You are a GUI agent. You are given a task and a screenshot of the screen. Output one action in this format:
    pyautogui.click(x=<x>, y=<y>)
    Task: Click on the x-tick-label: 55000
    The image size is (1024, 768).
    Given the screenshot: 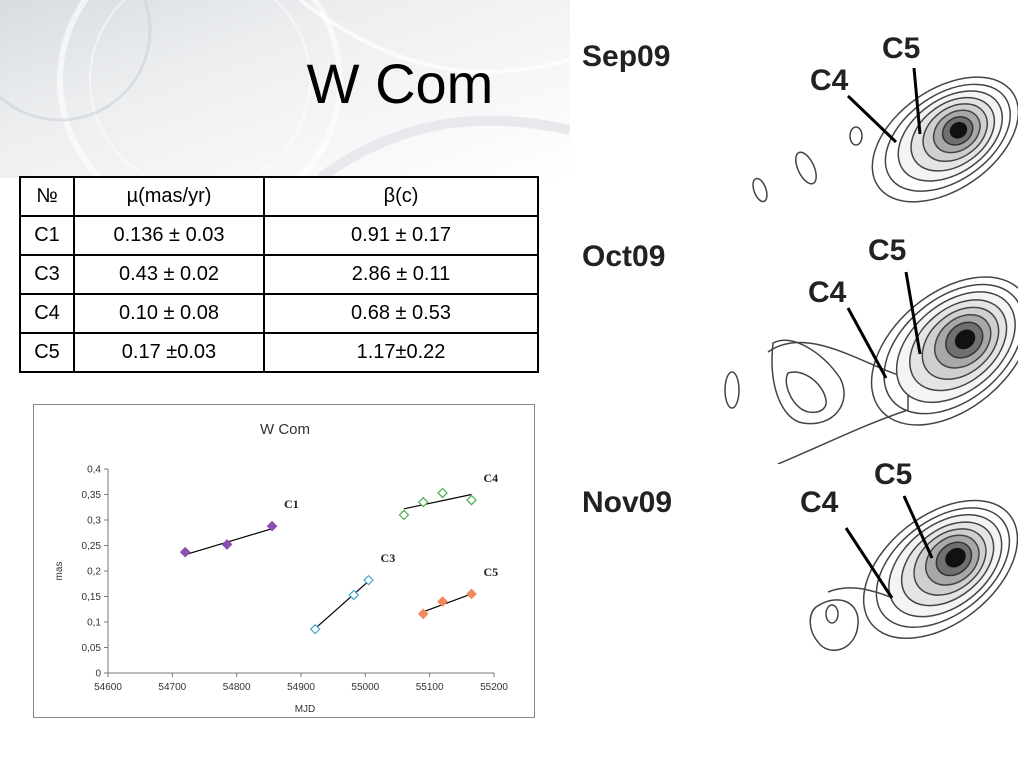 What is the action you would take?
    pyautogui.click(x=365, y=687)
    